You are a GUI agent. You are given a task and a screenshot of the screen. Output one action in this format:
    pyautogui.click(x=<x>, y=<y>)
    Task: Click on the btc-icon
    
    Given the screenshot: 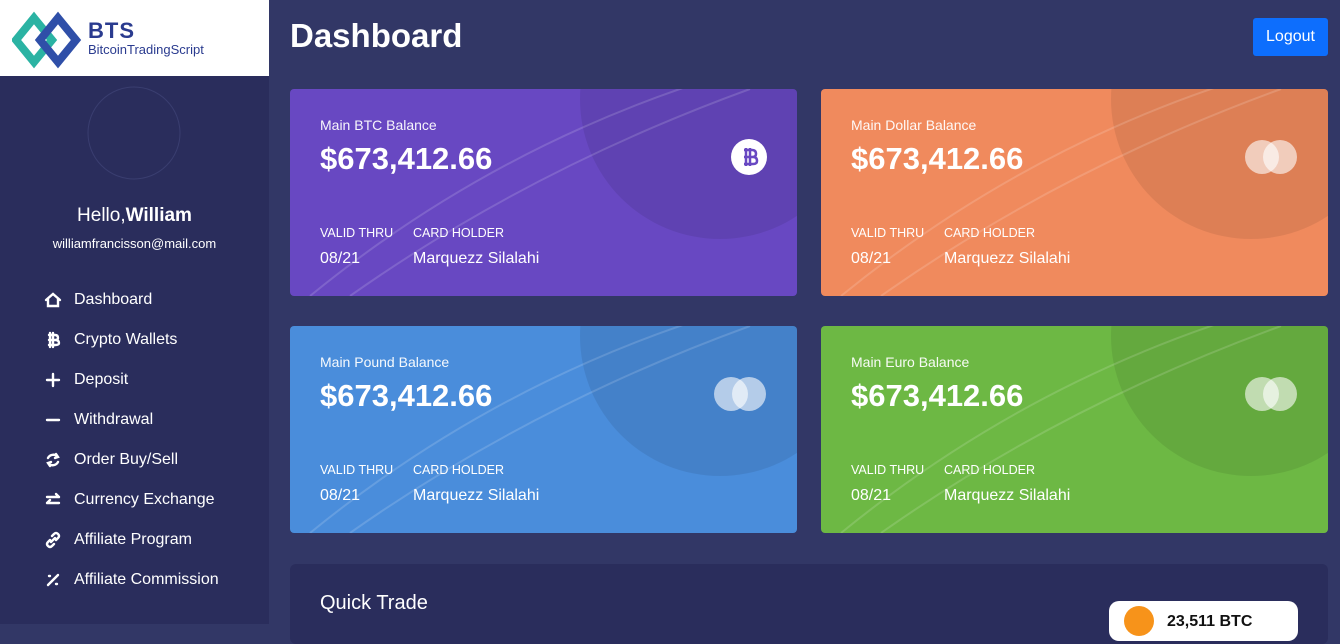 What is the action you would take?
    pyautogui.click(x=1139, y=621)
    